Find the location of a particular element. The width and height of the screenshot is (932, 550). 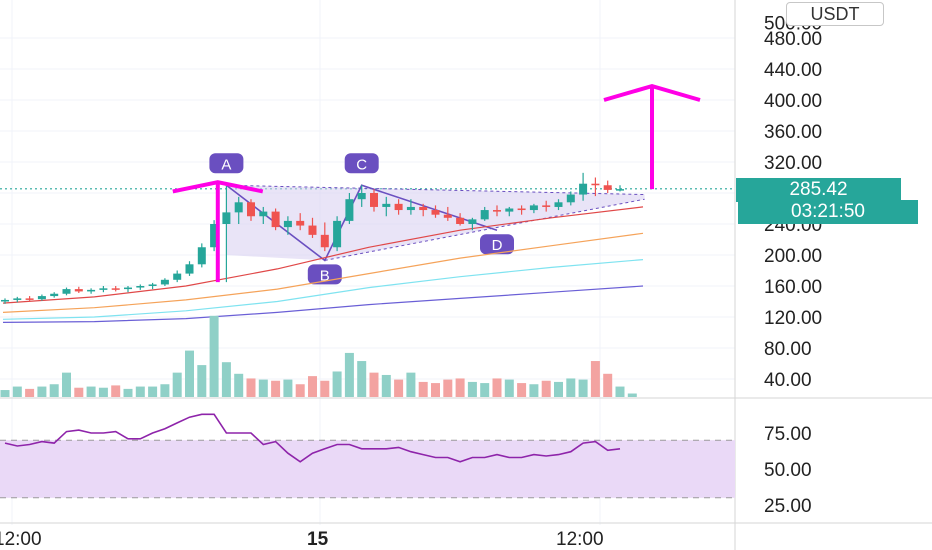

time-axis-label: 12:00 is located at coordinates (21, 539).